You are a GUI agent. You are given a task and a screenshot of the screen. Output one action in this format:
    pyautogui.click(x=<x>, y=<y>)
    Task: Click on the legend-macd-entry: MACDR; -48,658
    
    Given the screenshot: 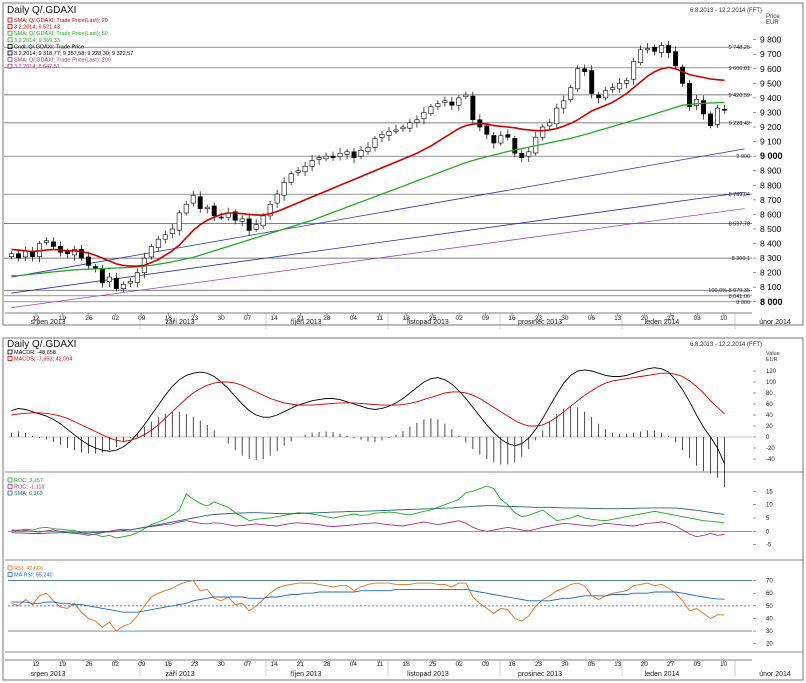 What is the action you would take?
    pyautogui.click(x=35, y=353)
    